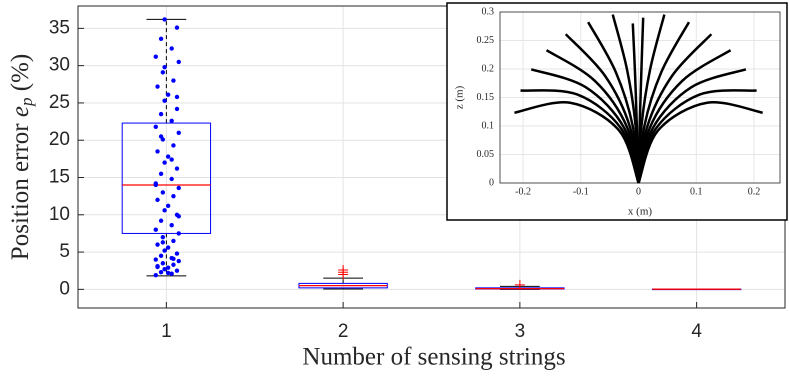 This screenshot has height=380, width=789. What do you see at coordinates (59, 177) in the screenshot?
I see `y-tick-label: 15` at bounding box center [59, 177].